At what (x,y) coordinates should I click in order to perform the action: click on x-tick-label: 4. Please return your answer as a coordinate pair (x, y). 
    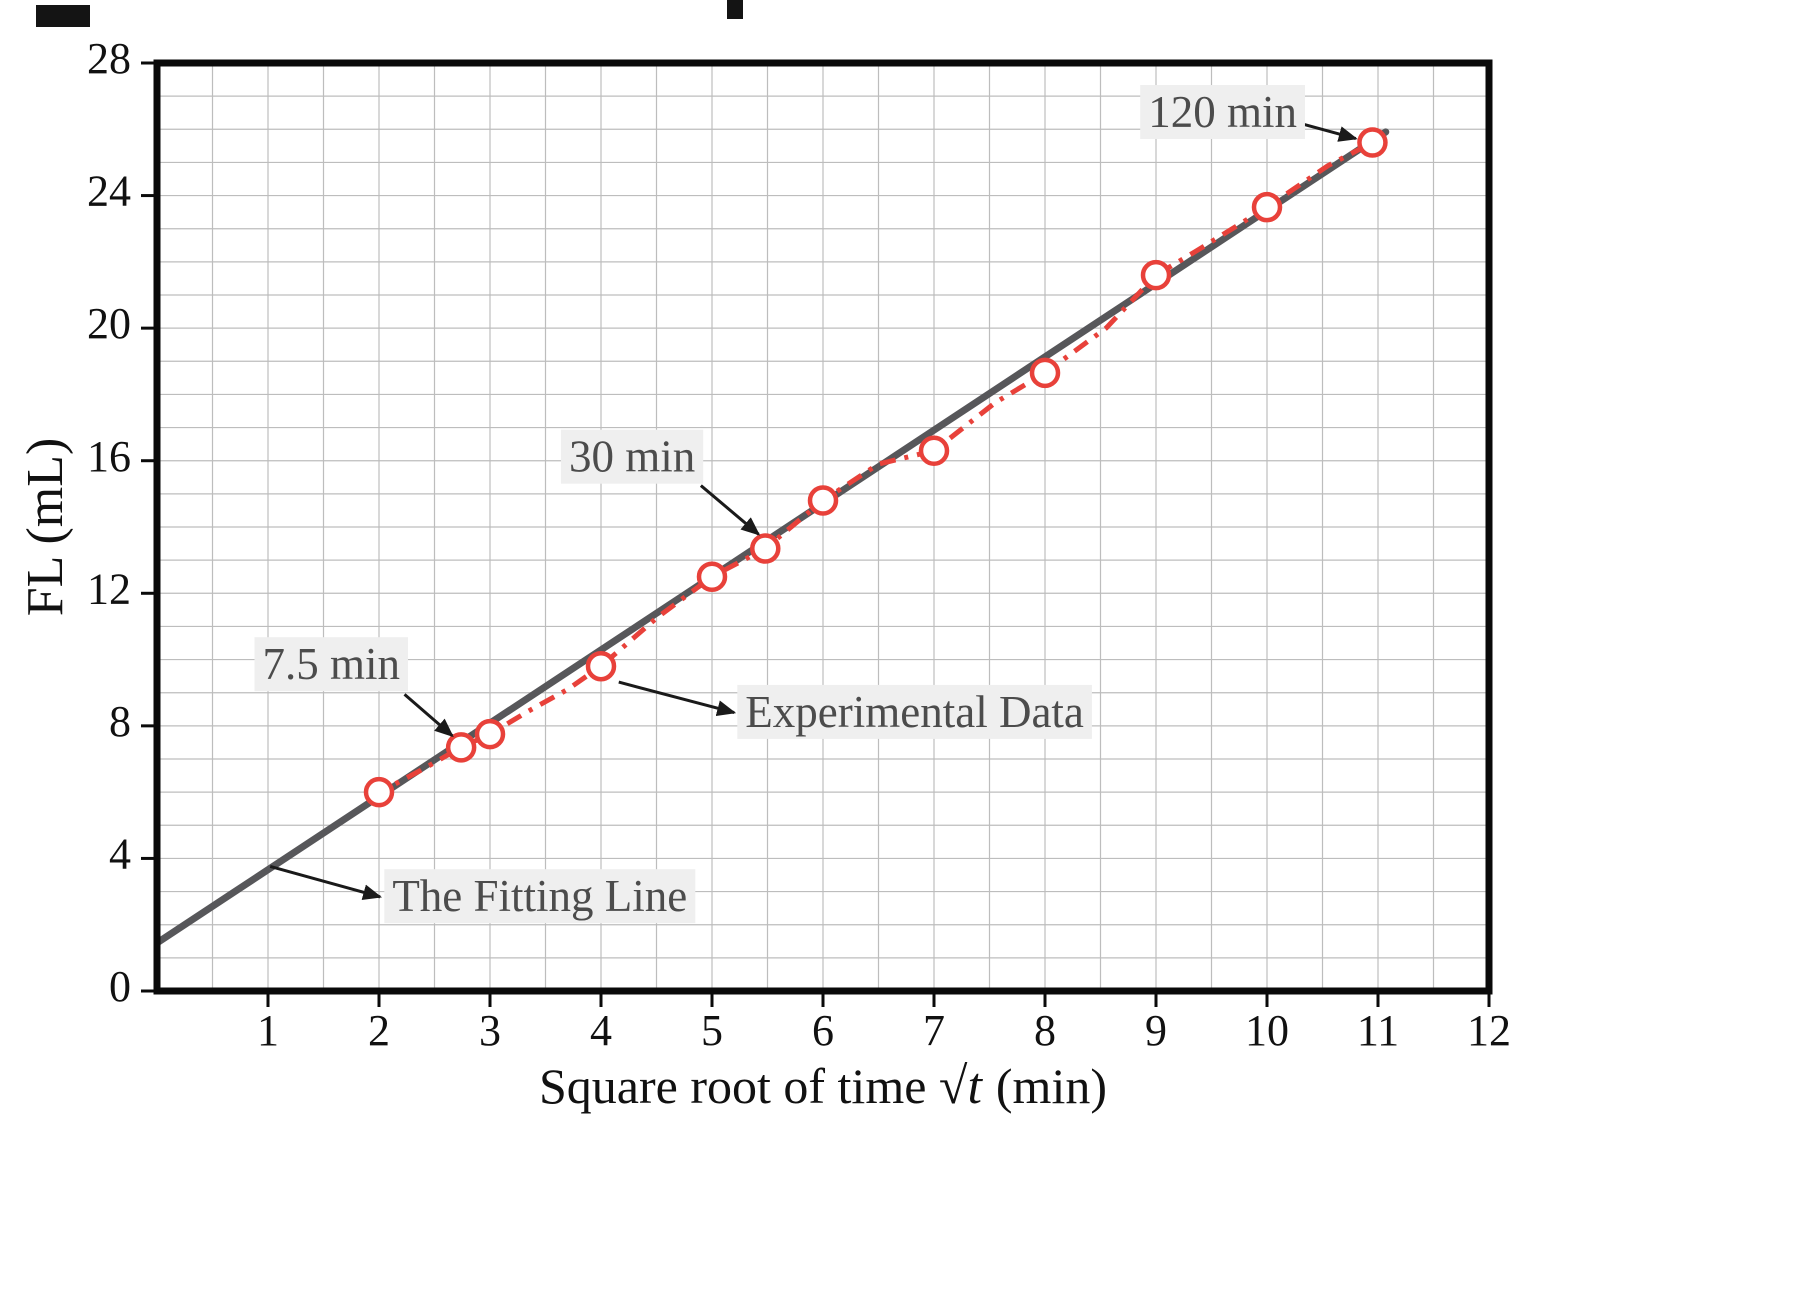
    Looking at the image, I should click on (601, 1030).